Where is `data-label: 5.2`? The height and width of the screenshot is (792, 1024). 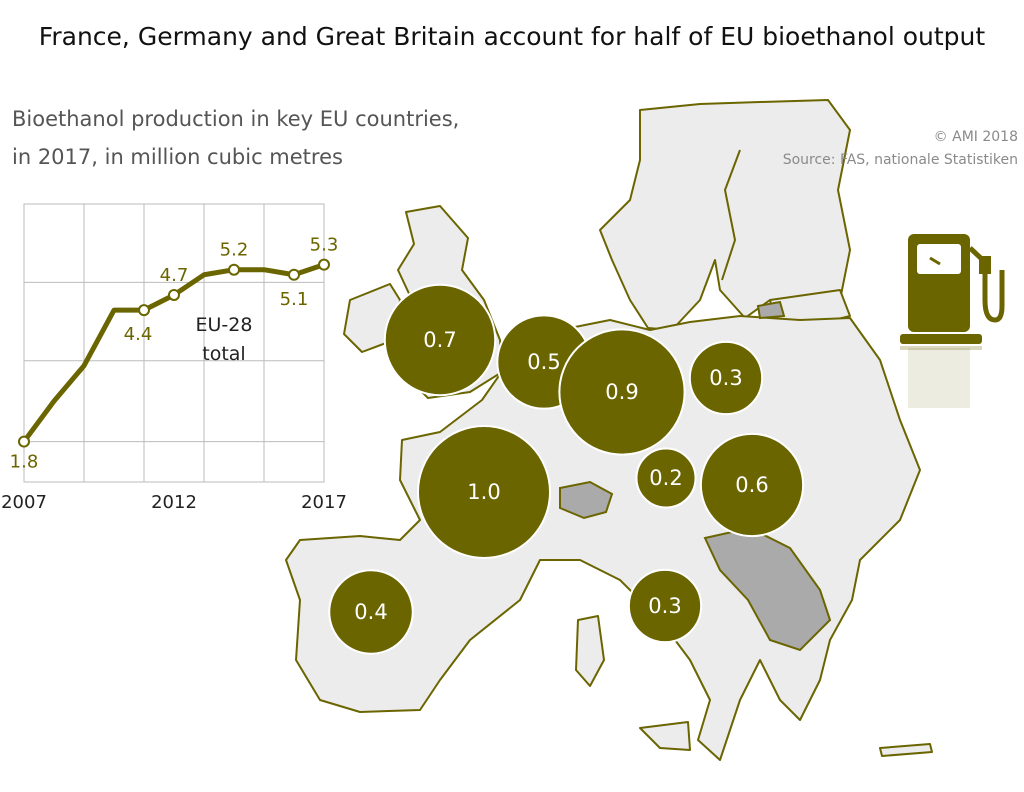 data-label: 5.2 is located at coordinates (234, 250).